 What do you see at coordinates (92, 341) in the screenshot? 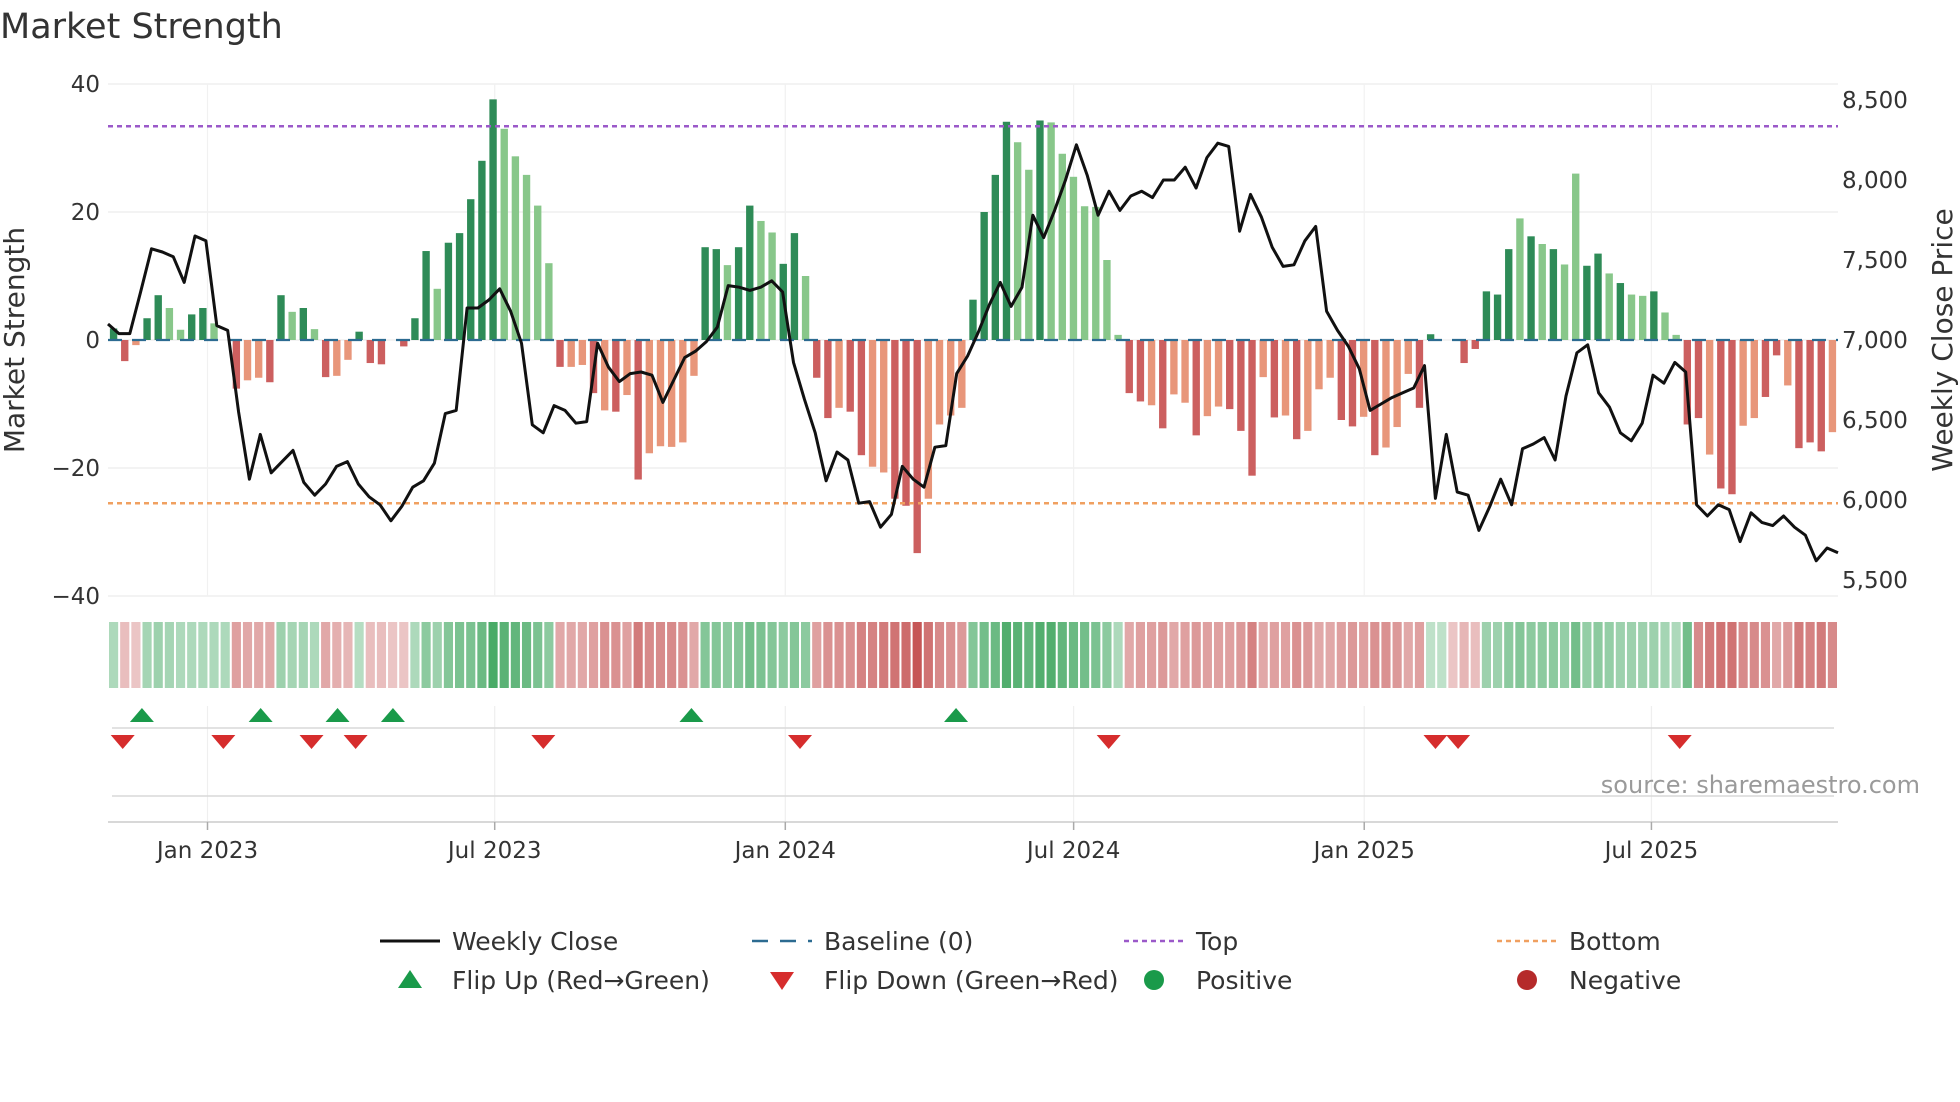
I see `left-tick-label: 0` at bounding box center [92, 341].